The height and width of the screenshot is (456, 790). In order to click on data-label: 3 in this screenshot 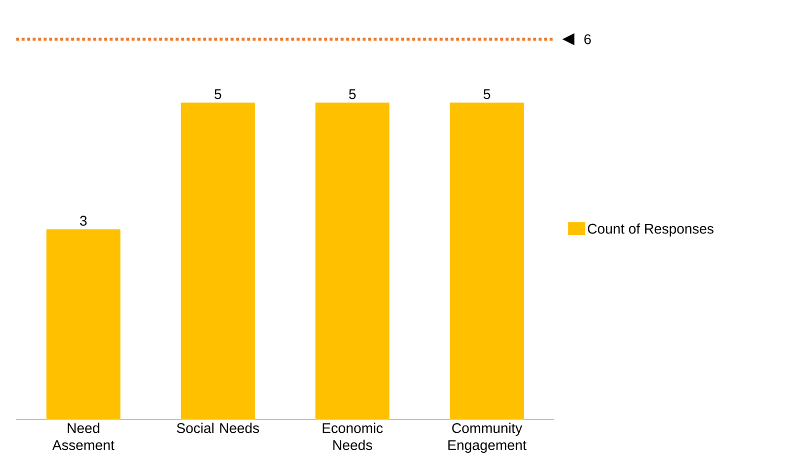, I will do `click(83, 221)`.